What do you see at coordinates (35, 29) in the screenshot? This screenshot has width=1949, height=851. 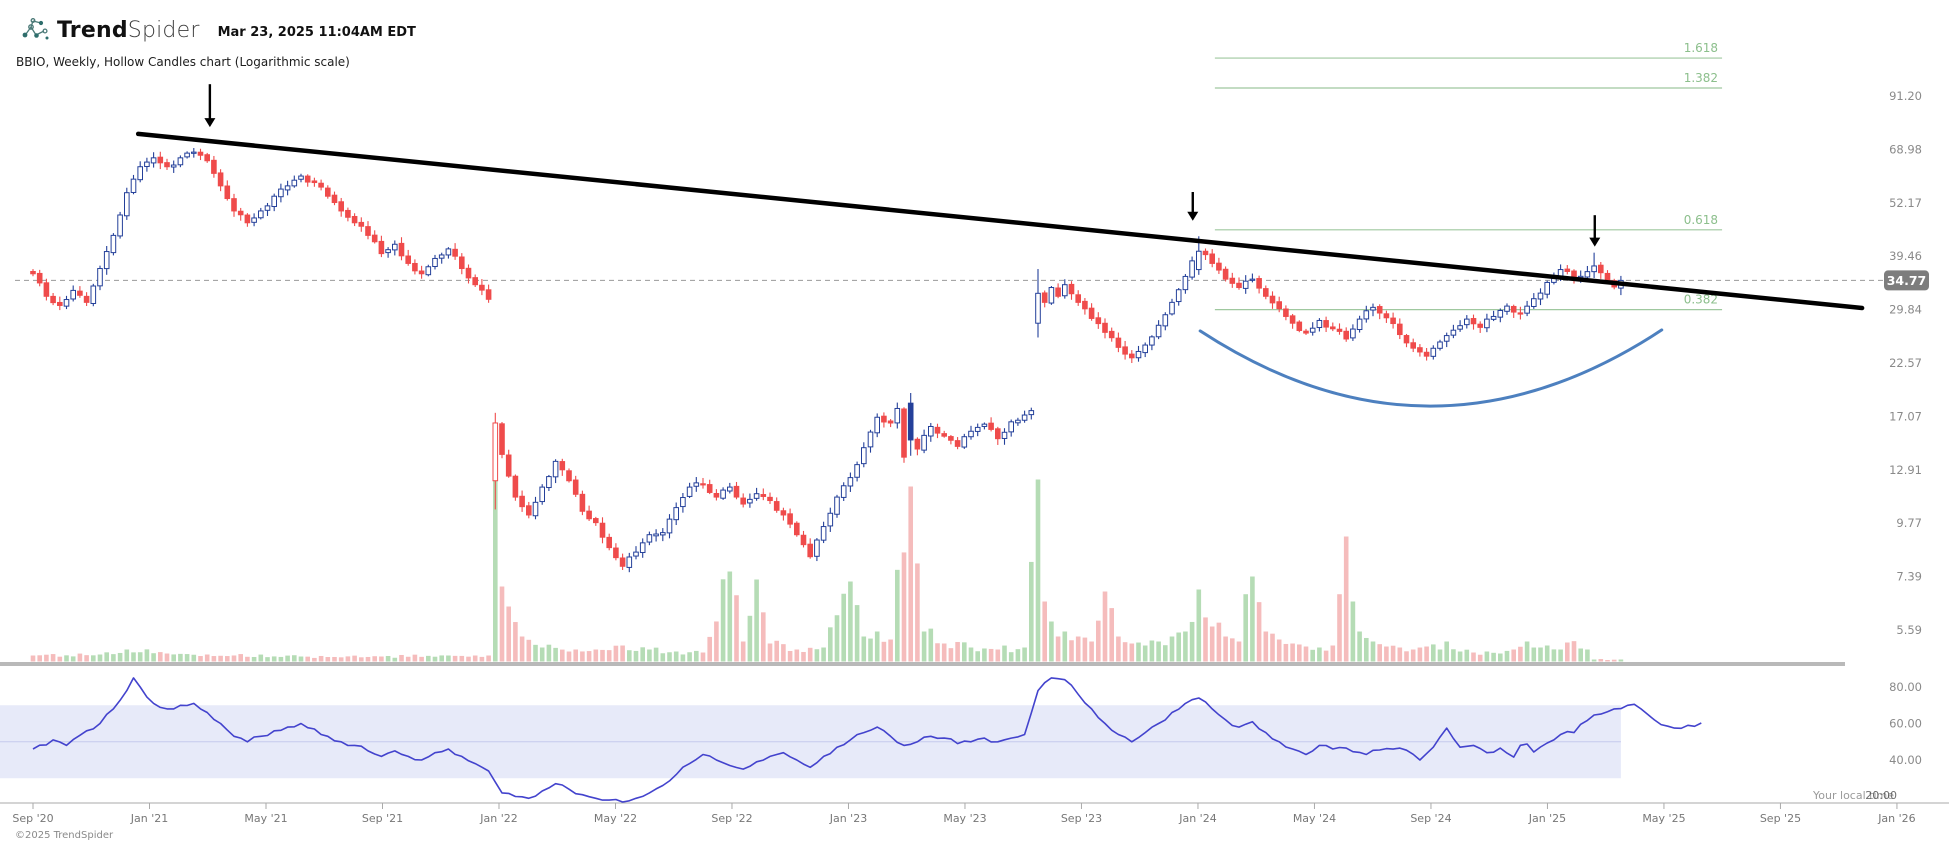 I see `trendspider-molecule-icon` at bounding box center [35, 29].